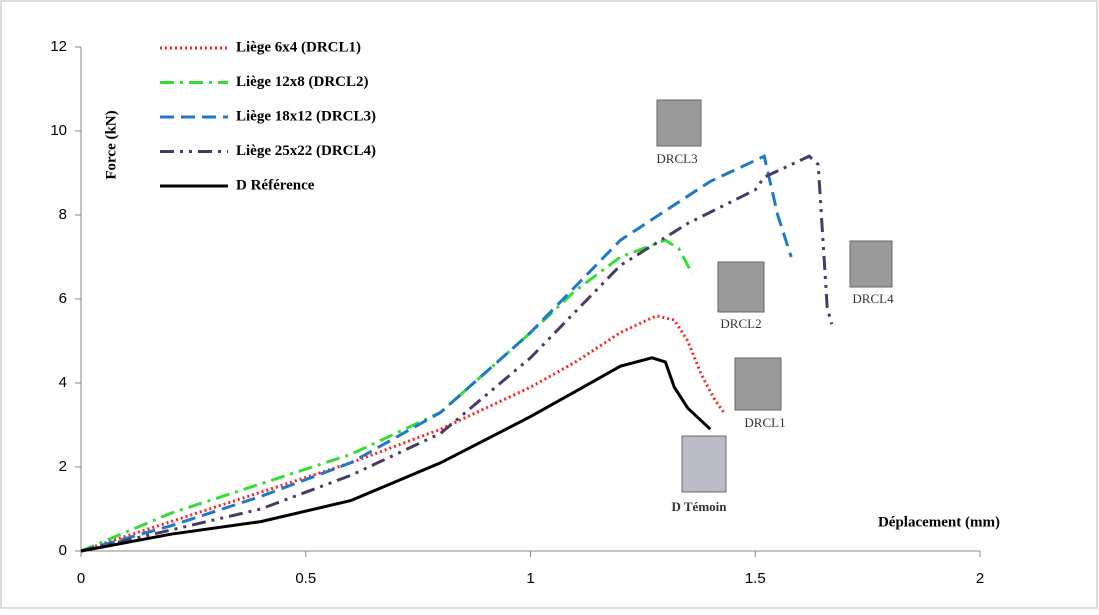 The height and width of the screenshot is (615, 1099). Describe the element at coordinates (676, 158) in the screenshot. I see `annotation: DRCL3` at that location.